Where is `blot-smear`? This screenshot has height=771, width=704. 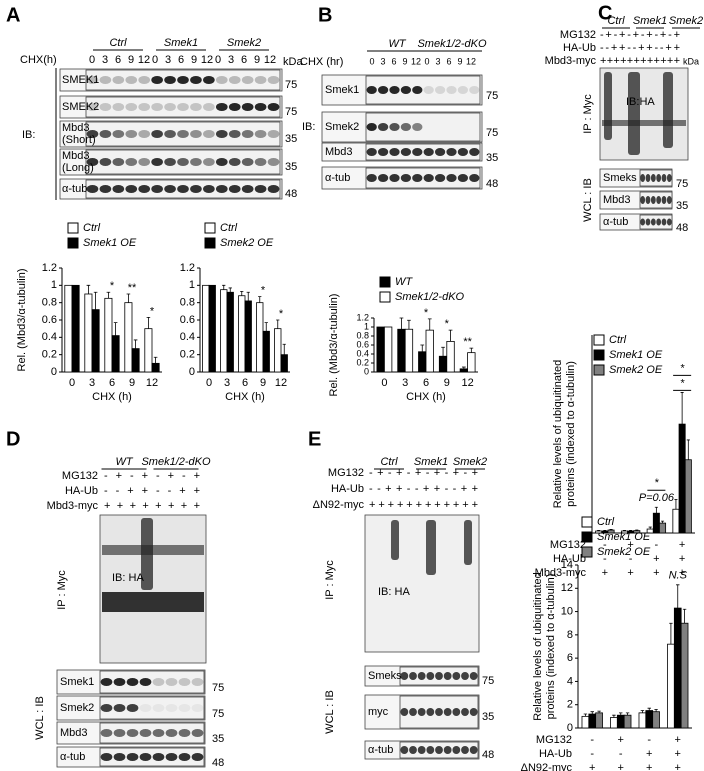
blot-smear is located at coordinates (395, 540).